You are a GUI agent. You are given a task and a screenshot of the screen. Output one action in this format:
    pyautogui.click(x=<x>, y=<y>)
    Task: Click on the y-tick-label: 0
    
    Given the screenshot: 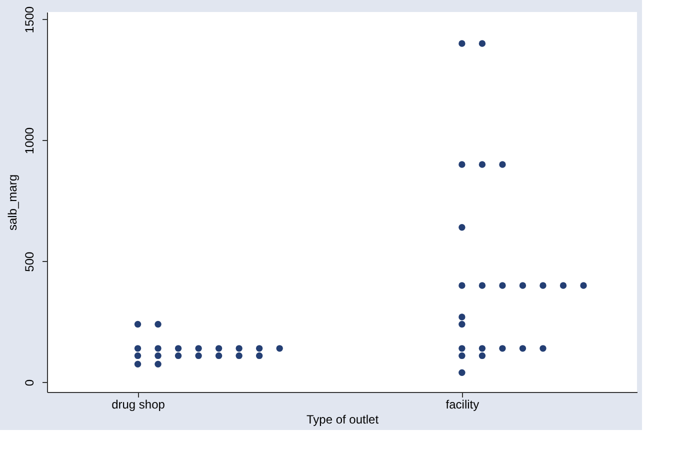 What is the action you would take?
    pyautogui.click(x=29, y=382)
    